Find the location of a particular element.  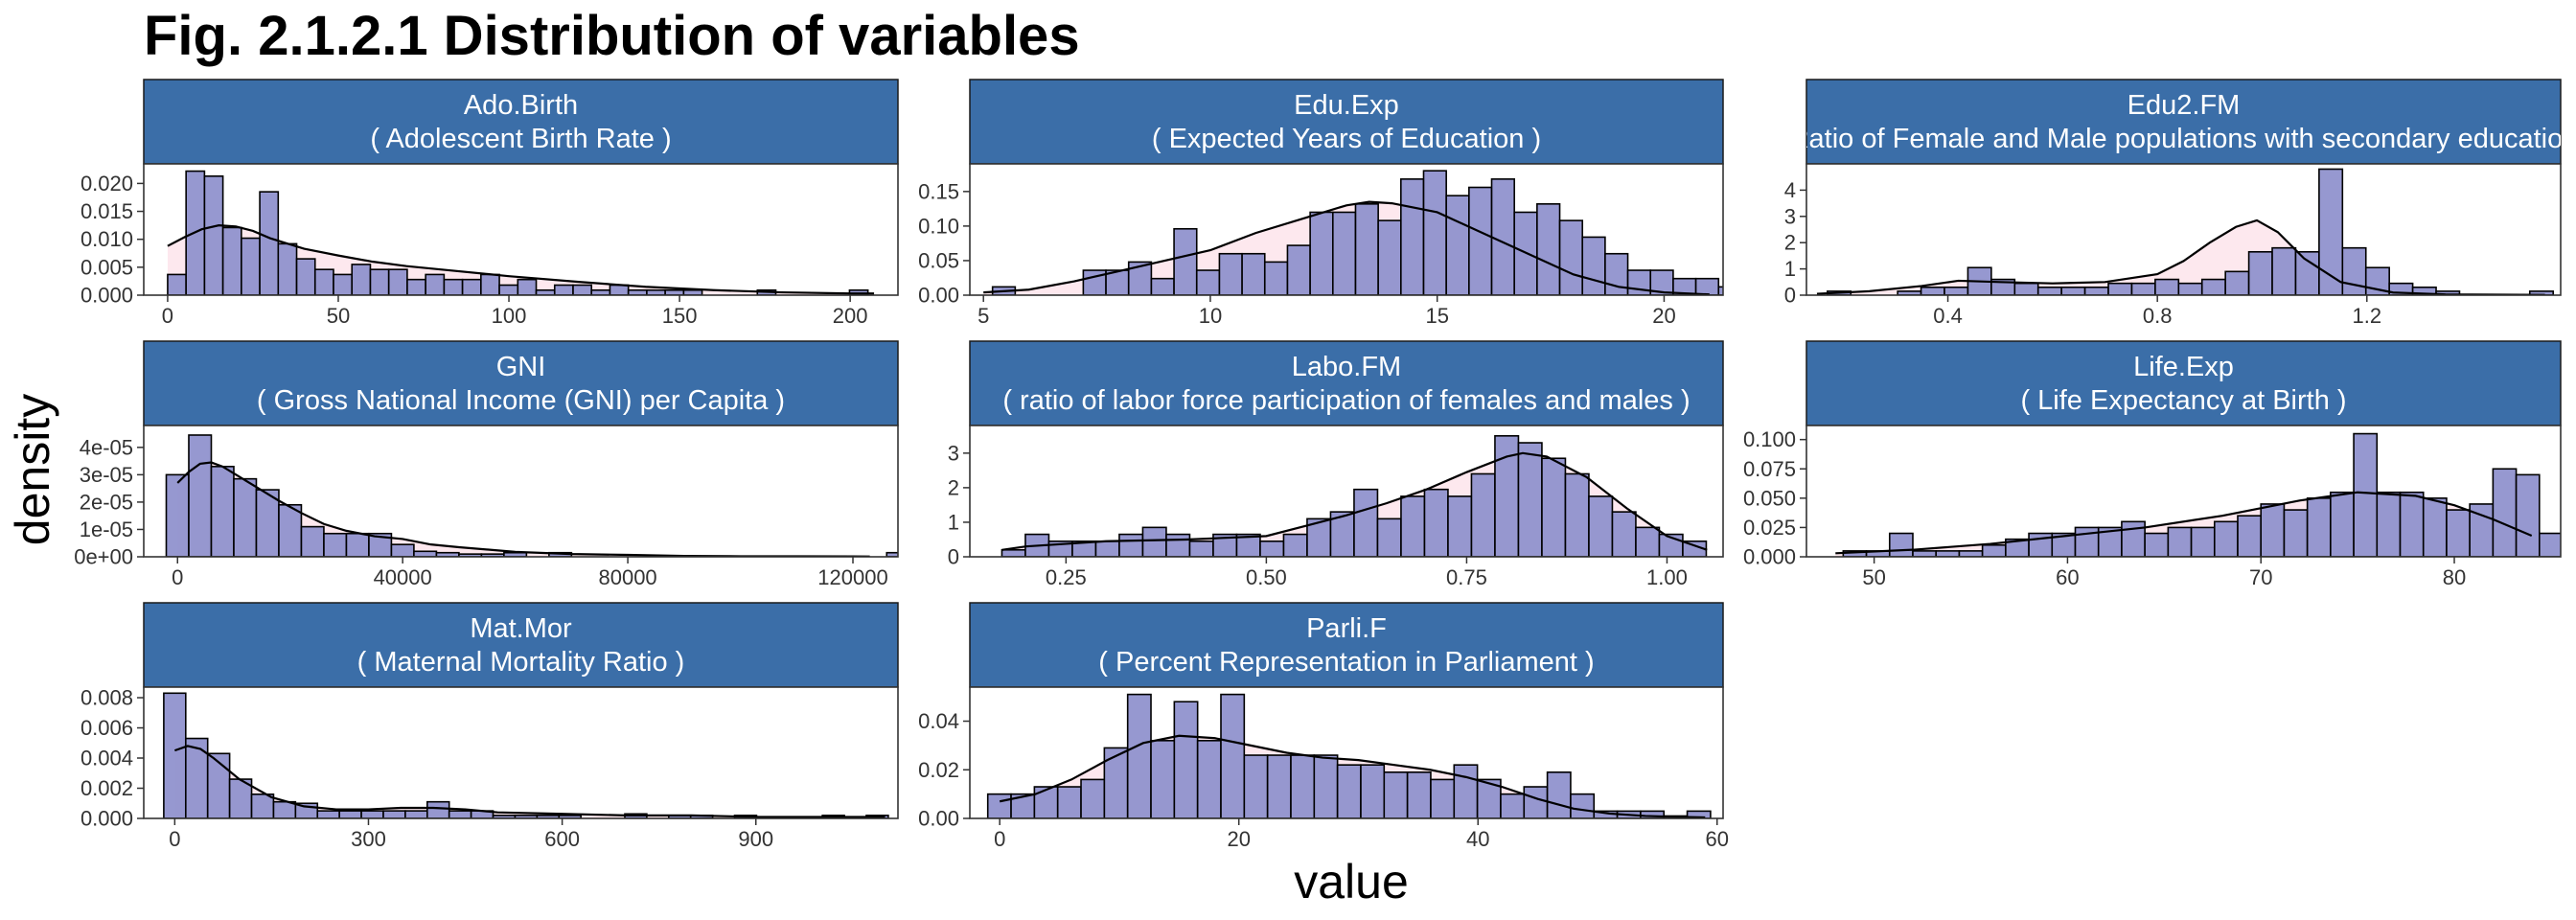

x-tick-label: 10 is located at coordinates (1210, 316).